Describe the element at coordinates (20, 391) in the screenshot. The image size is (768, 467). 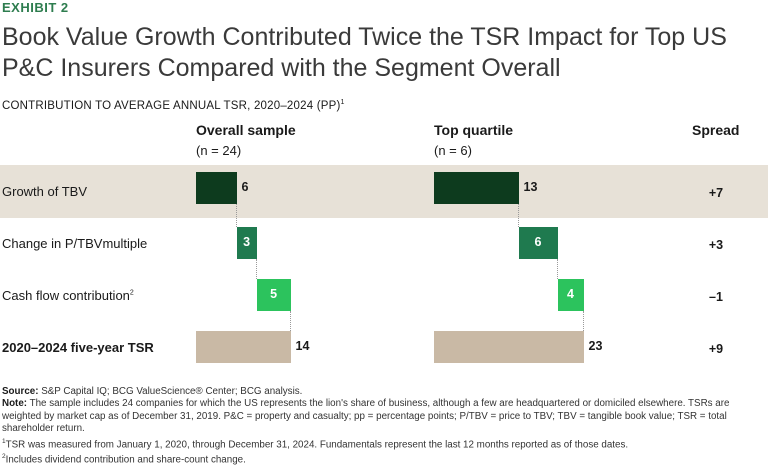
I see `source-label: Source:` at that location.